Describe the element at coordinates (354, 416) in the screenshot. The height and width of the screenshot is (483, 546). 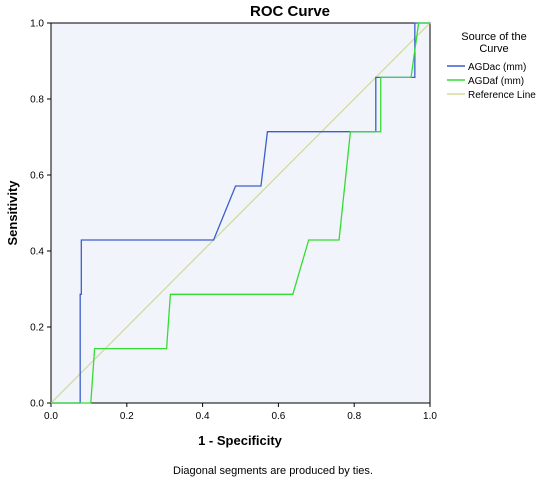
I see `x-tick-label: 0.8` at that location.